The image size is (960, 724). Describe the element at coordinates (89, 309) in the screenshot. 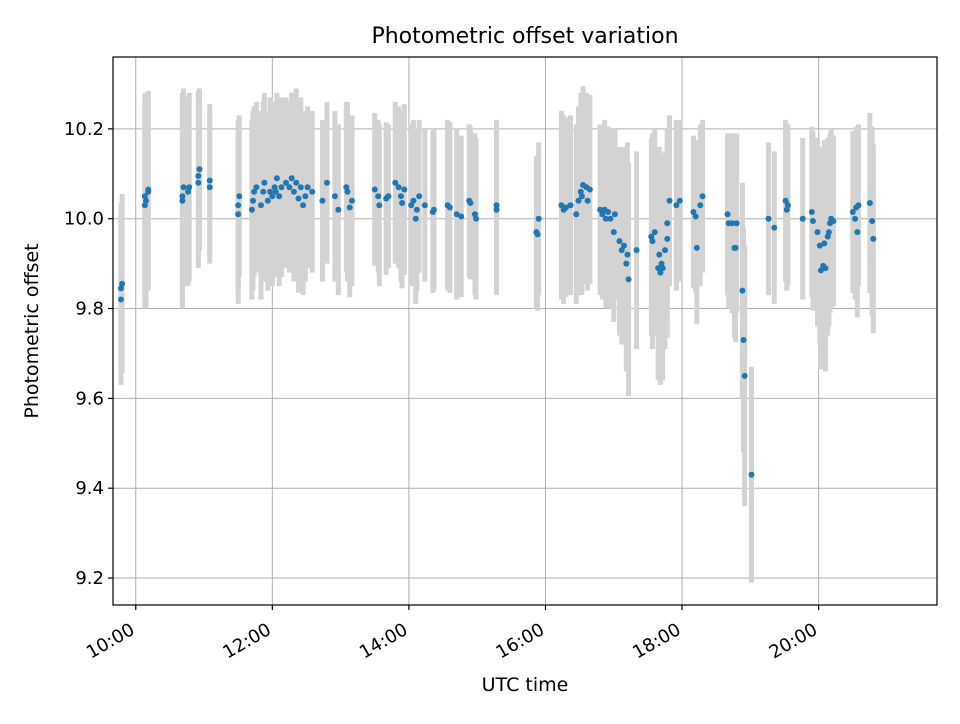

I see `y-tick-label: 9.8` at that location.